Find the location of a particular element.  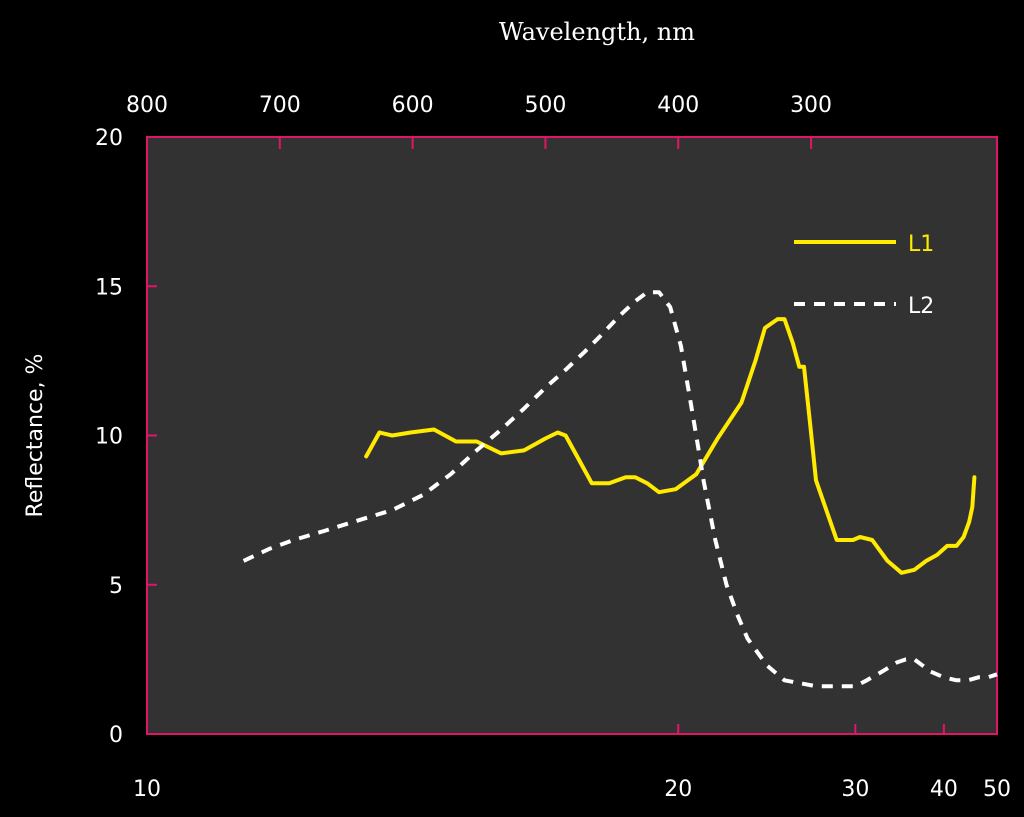

x-tick-label: 10 is located at coordinates (147, 789).